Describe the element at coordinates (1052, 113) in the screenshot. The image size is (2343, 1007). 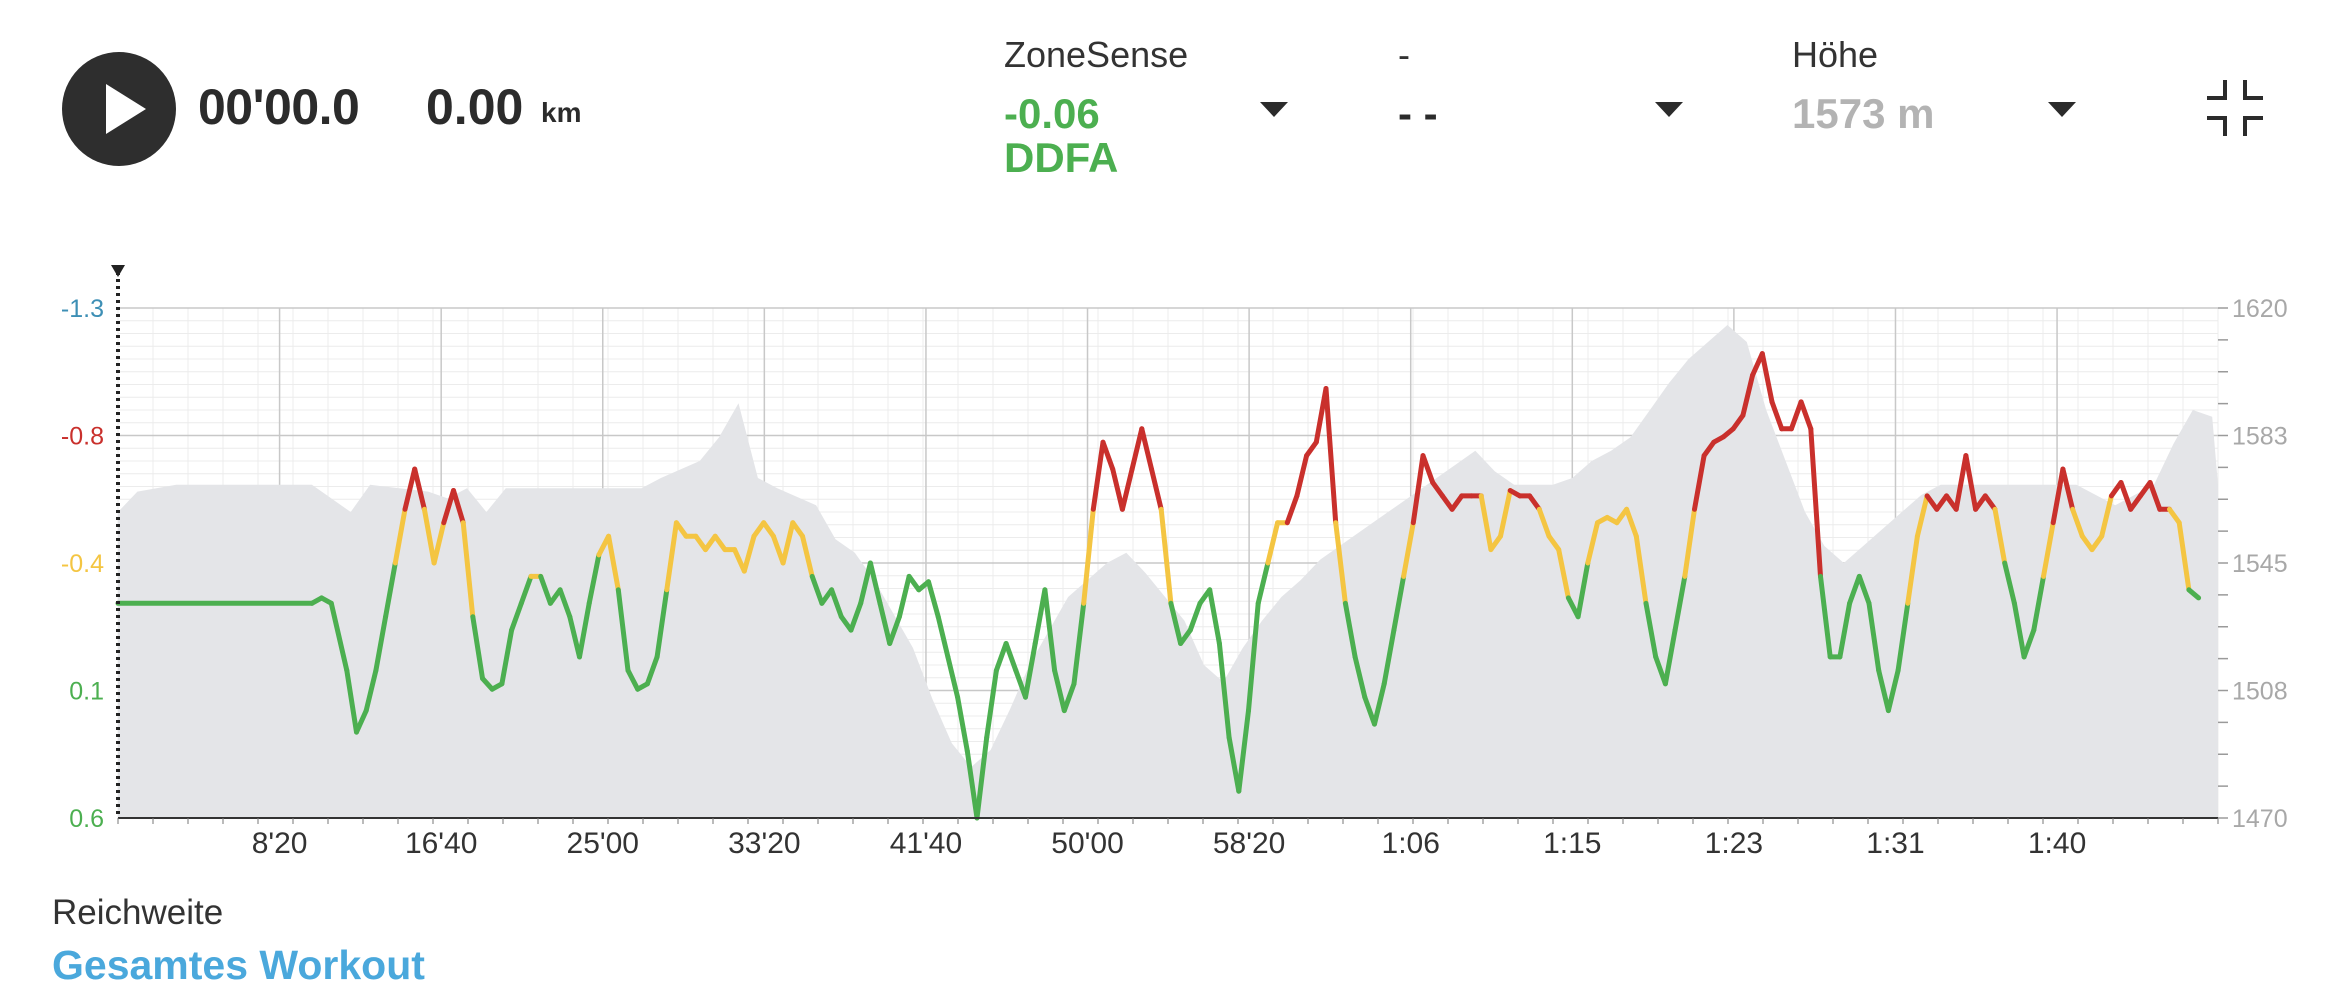
I see `metric-1-value: -0.06` at that location.